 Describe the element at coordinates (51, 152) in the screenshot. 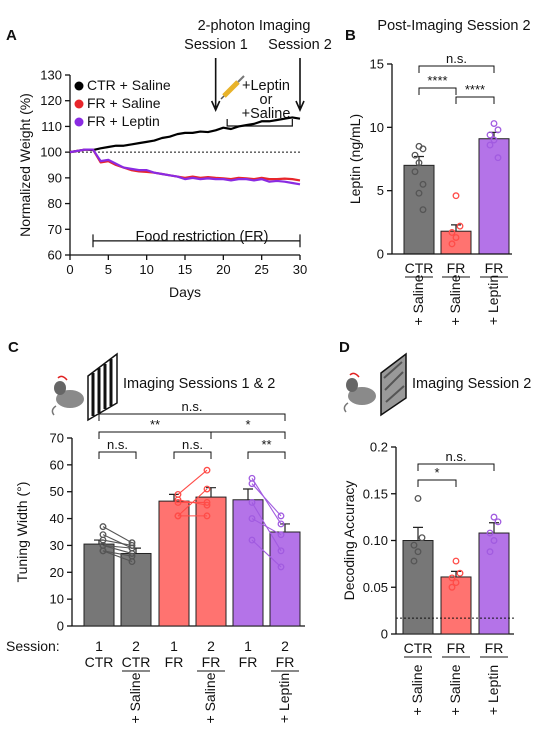

I see `panel-a-y-tick-label: 100` at that location.